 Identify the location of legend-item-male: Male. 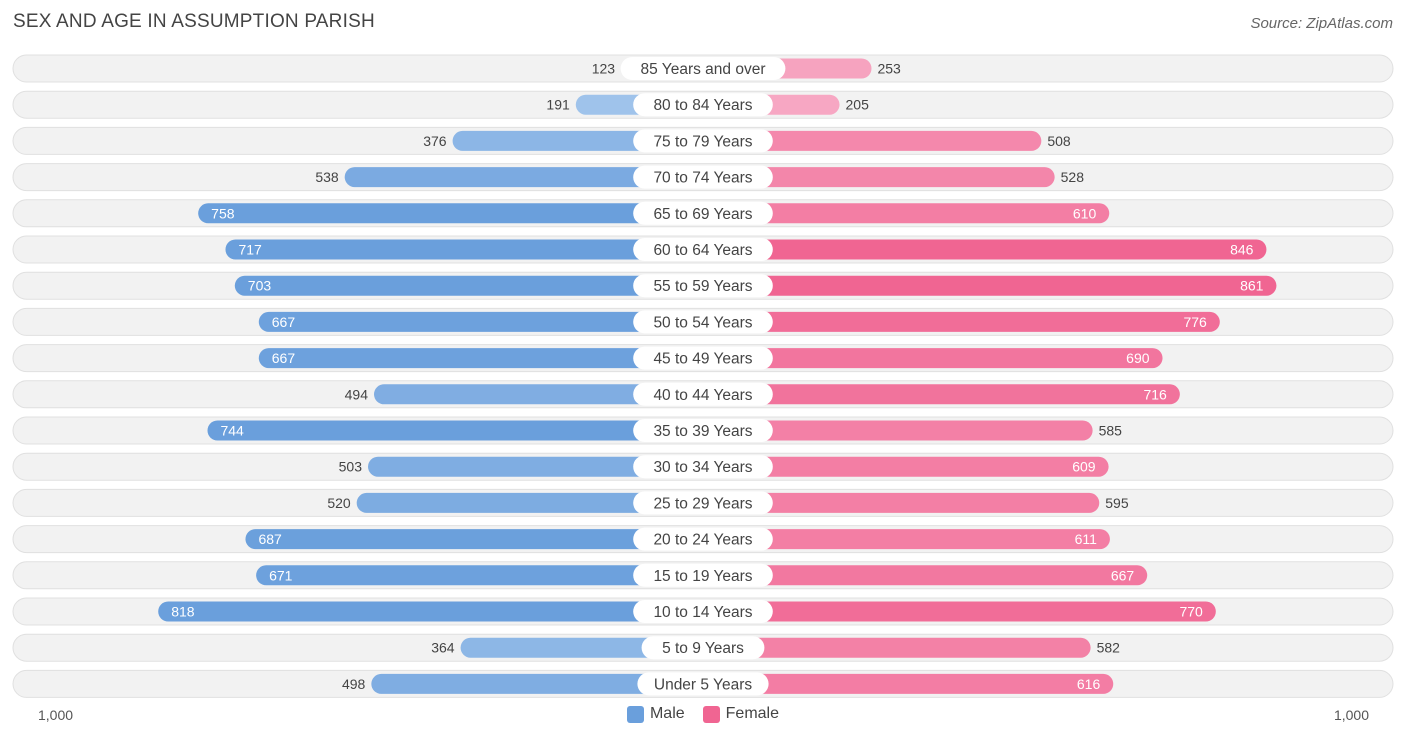
(655, 714).